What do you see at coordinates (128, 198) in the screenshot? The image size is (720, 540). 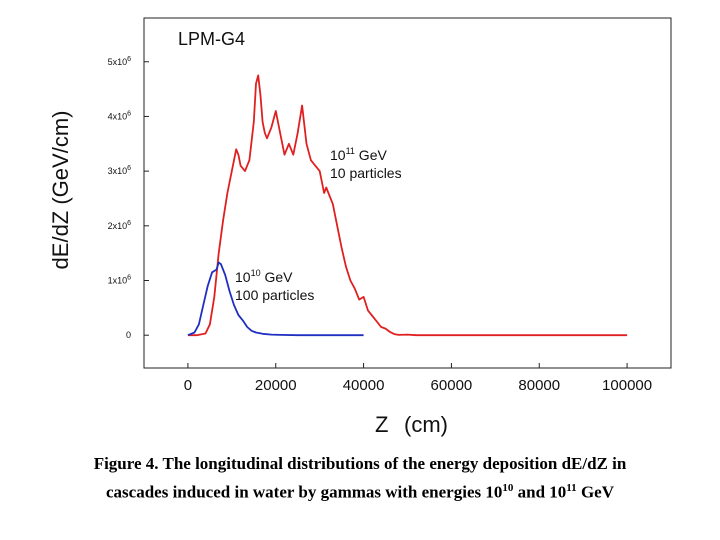 I see `y-axis: 0 1x106 2x106 3x106 4x106 5x106` at bounding box center [128, 198].